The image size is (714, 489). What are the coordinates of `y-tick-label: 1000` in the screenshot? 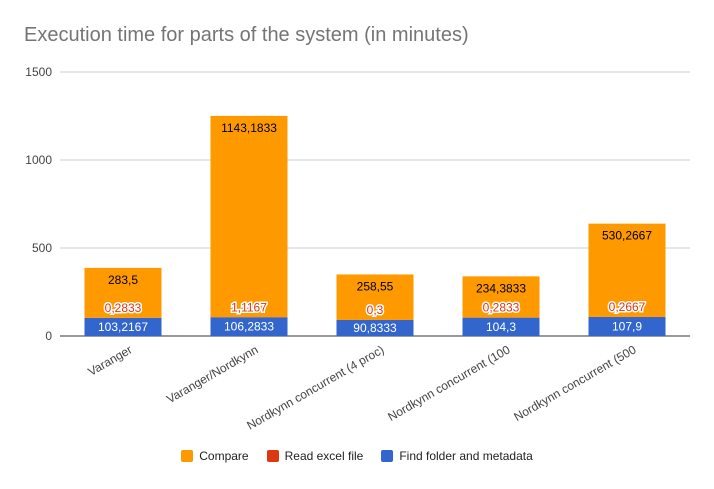 It's located at (38, 160).